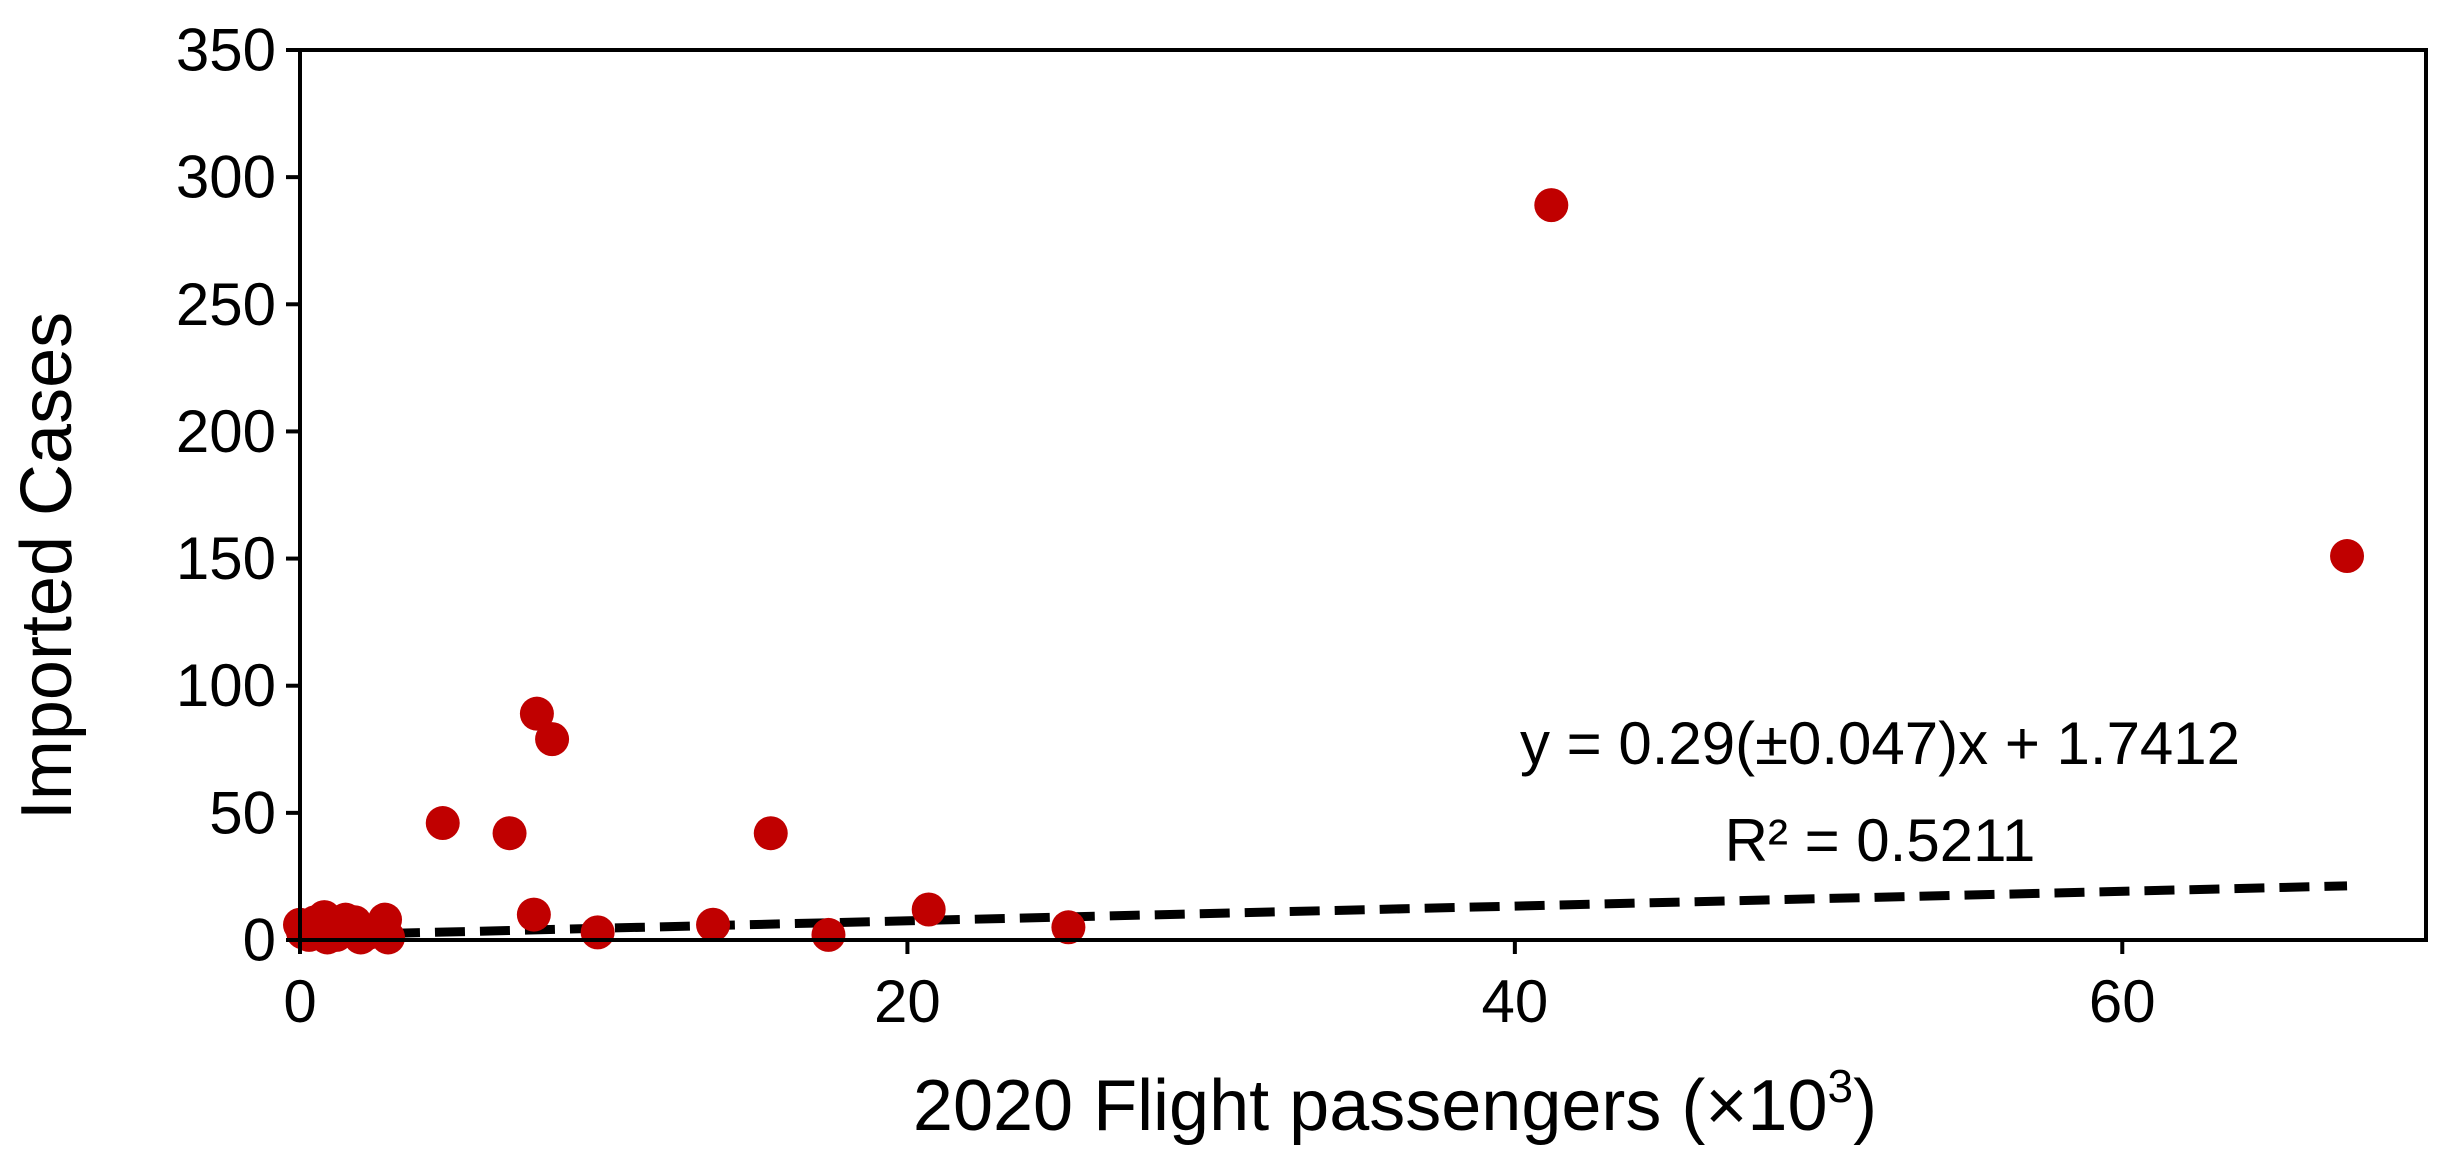  I want to click on x-axis-title: 2020 Flight passengers (×103), so click(1395, 1103).